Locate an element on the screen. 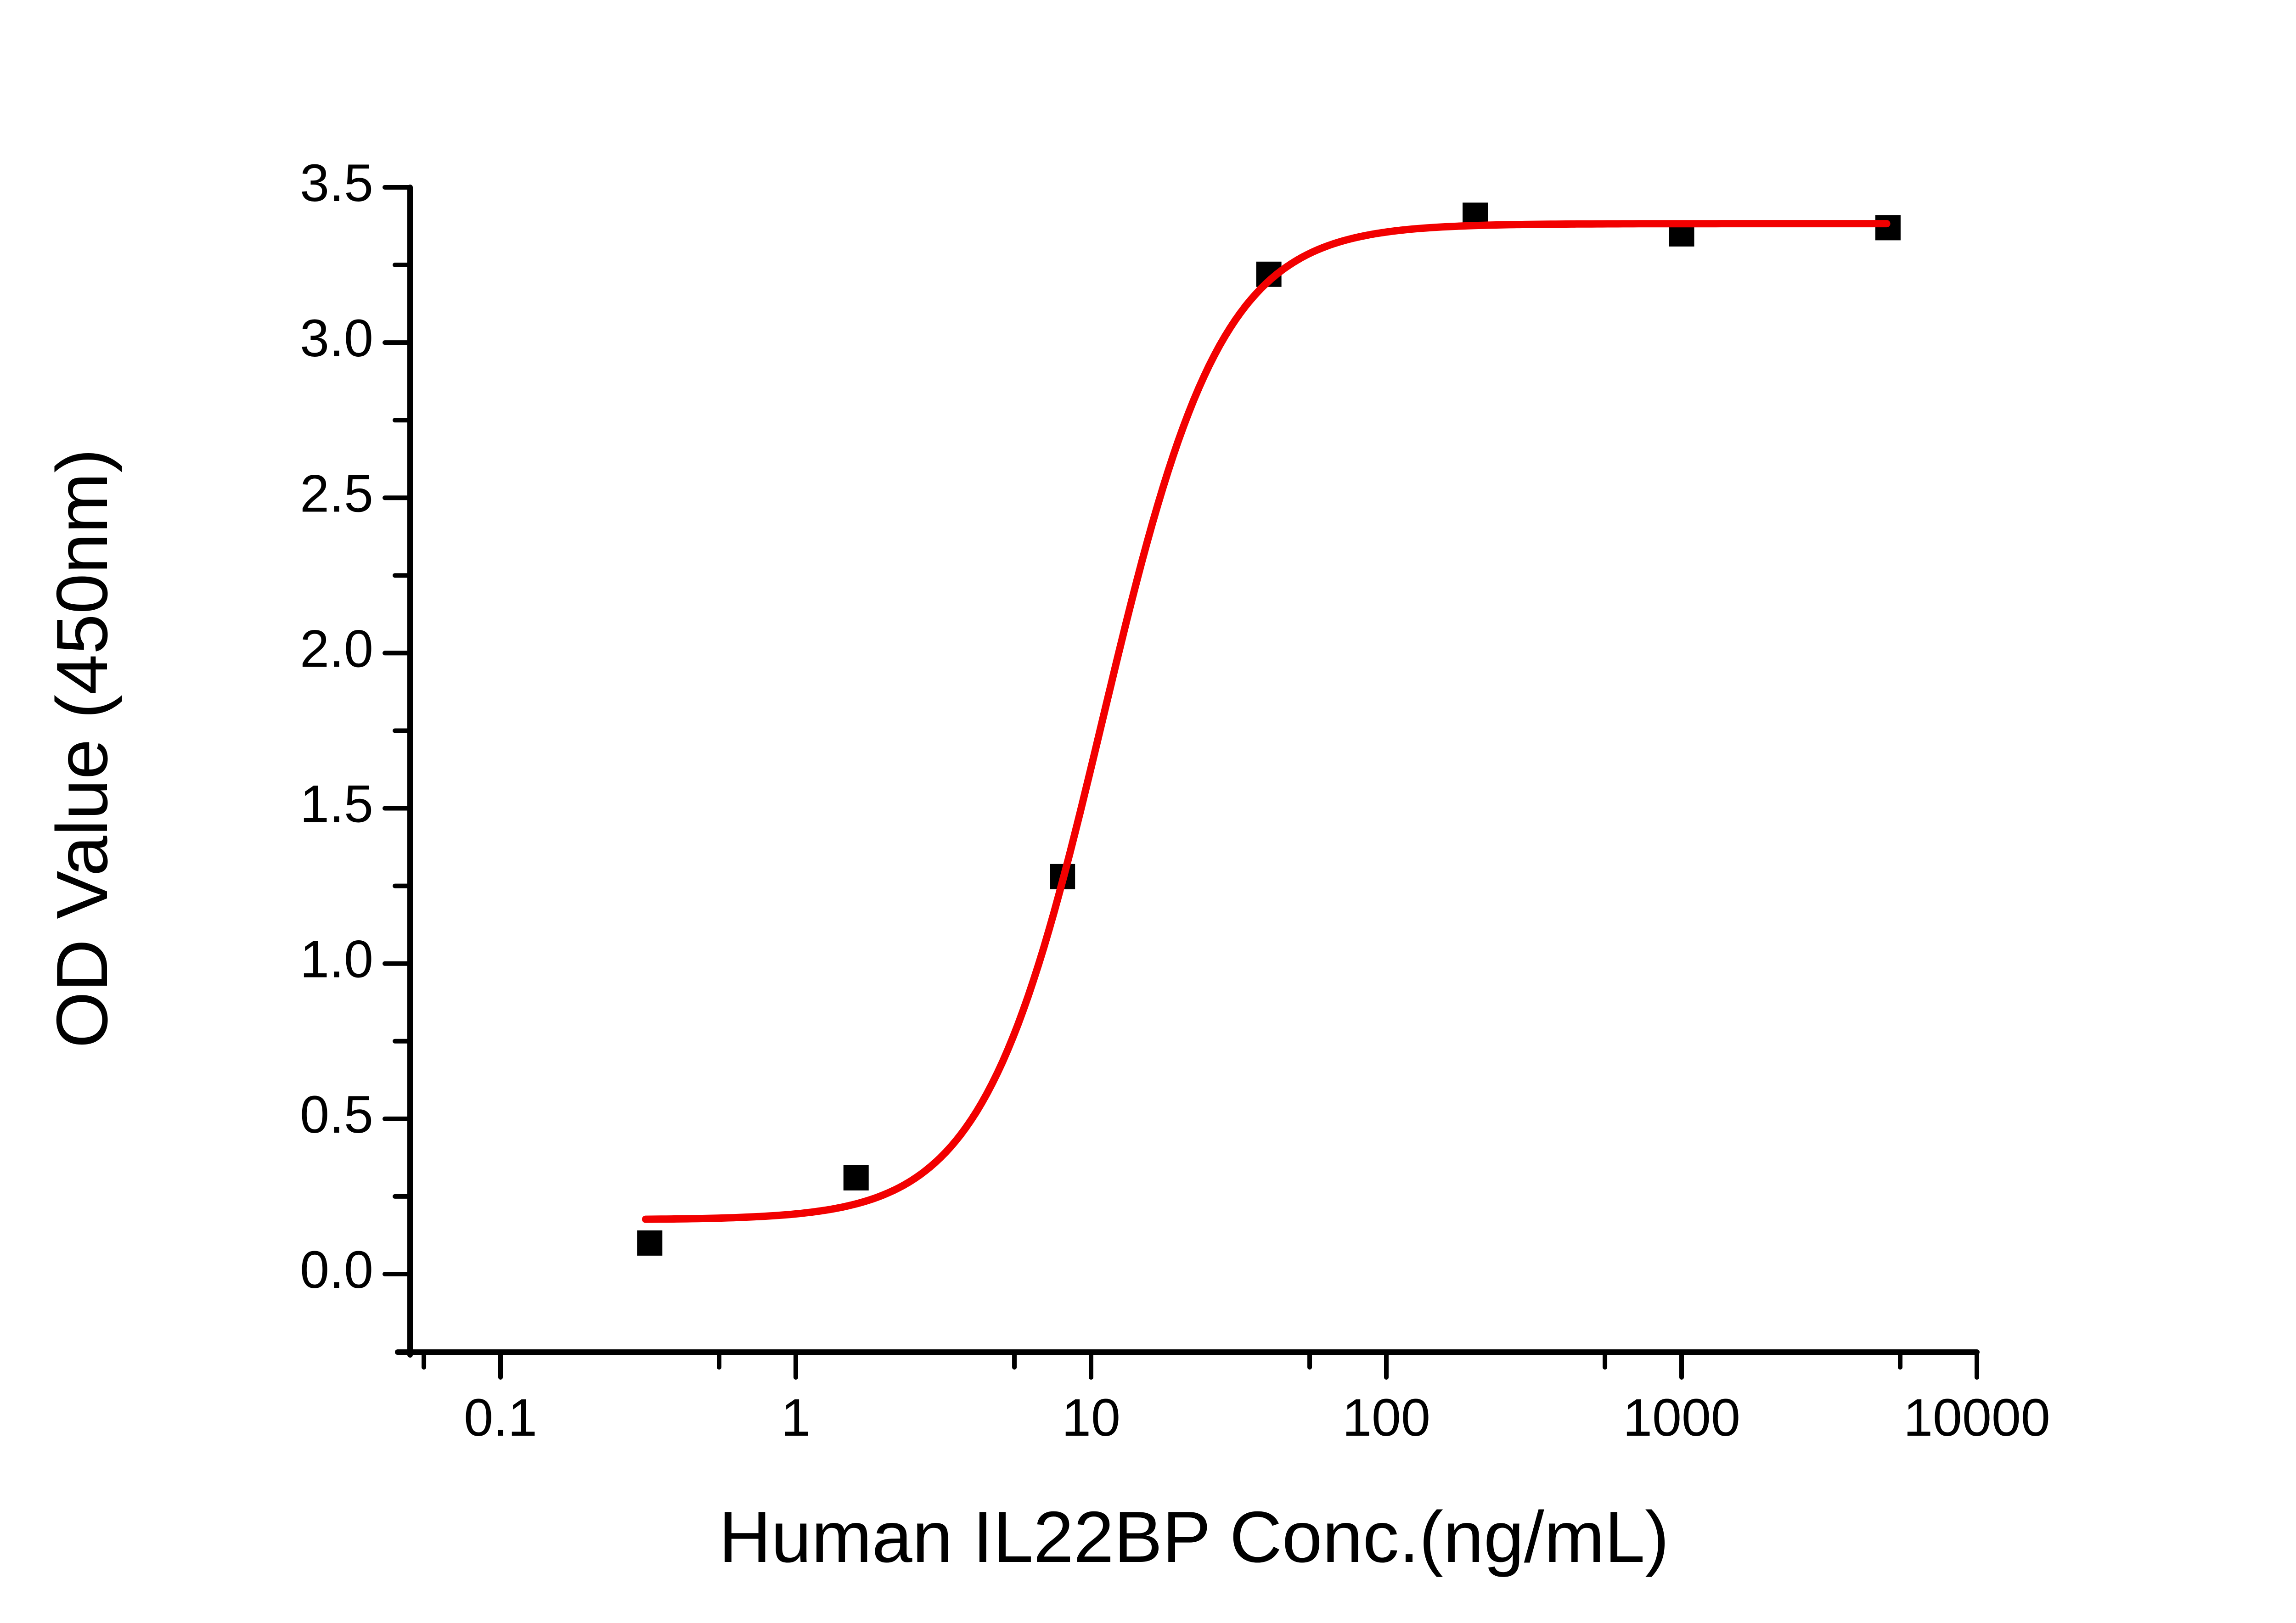 The width and height of the screenshot is (2296, 1623). y-tick-label: 0.0 is located at coordinates (337, 1270).